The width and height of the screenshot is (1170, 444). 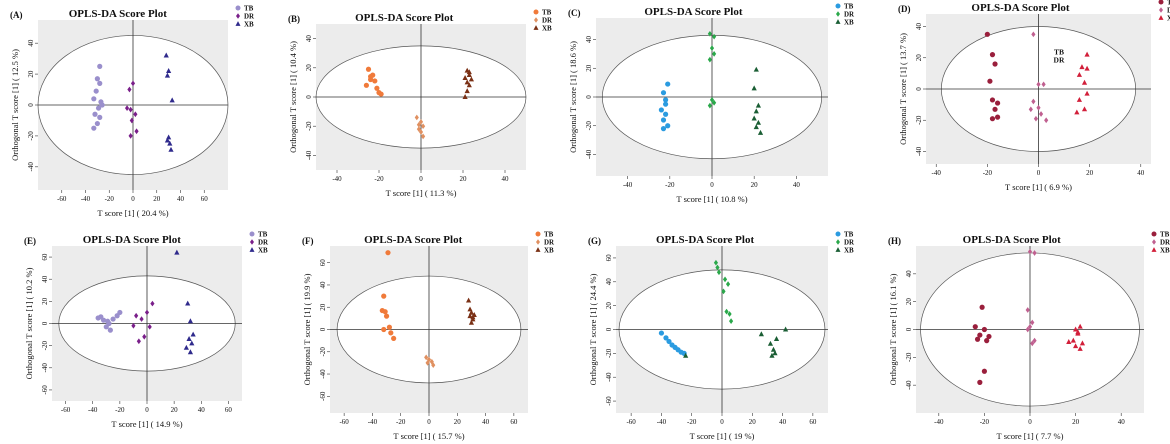 I want to click on y-tick-label: 60, so click(x=45, y=257).